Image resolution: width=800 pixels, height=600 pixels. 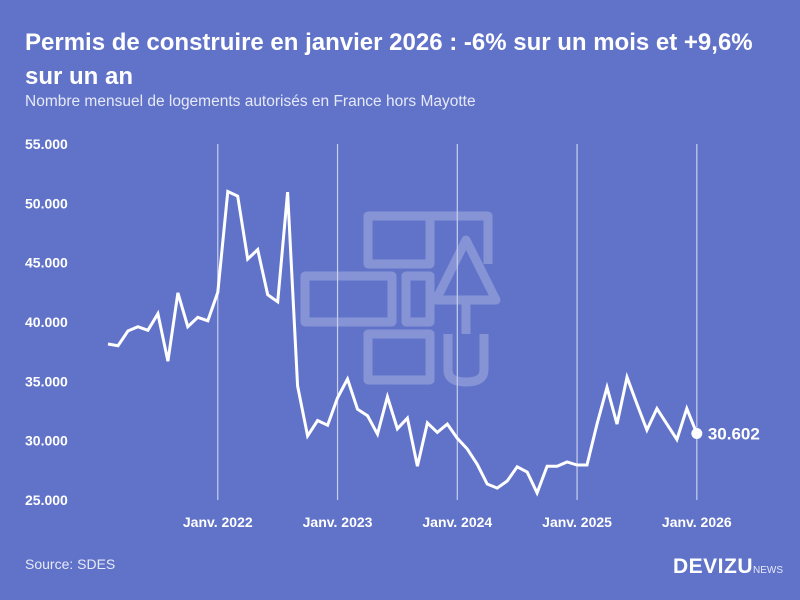 I want to click on devizu-logo: DEVIZUNEWS, so click(x=728, y=567).